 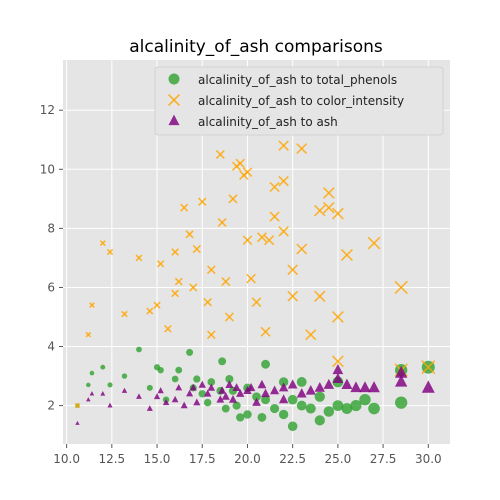 I want to click on legend-box, so click(x=299, y=101).